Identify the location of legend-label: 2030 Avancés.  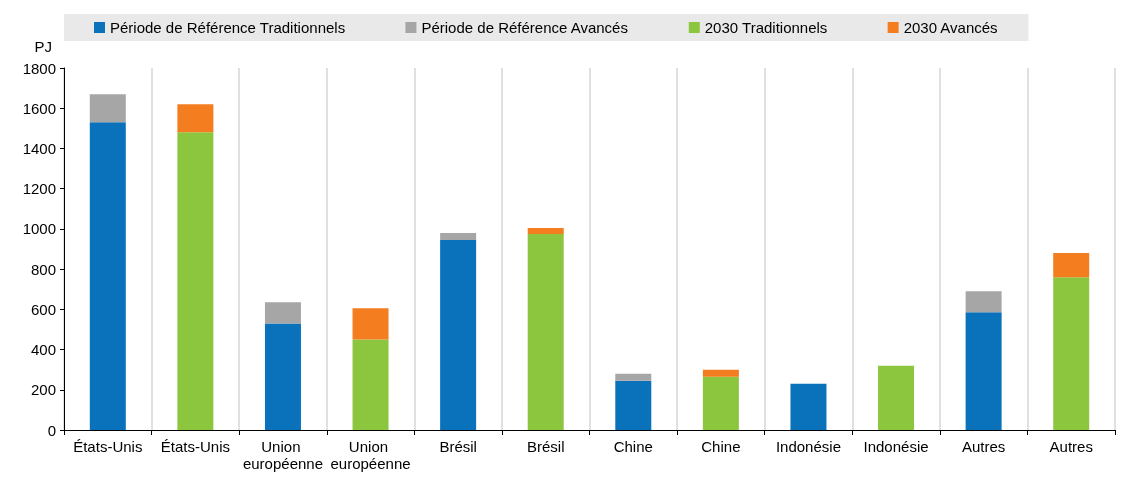
(950, 27).